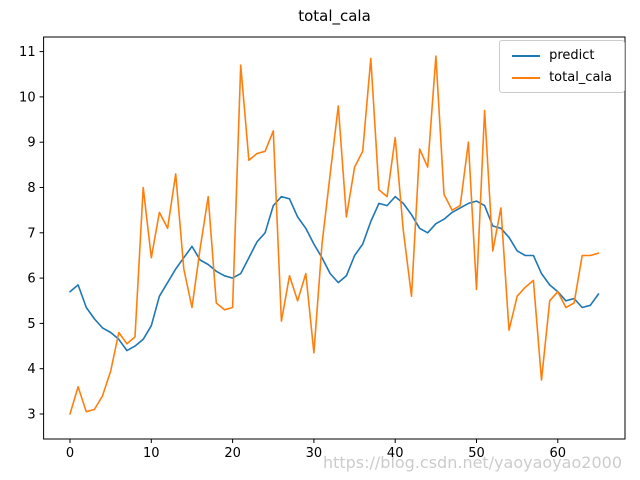 The height and width of the screenshot is (480, 640). Describe the element at coordinates (31, 188) in the screenshot. I see `svg-text: 8` at that location.